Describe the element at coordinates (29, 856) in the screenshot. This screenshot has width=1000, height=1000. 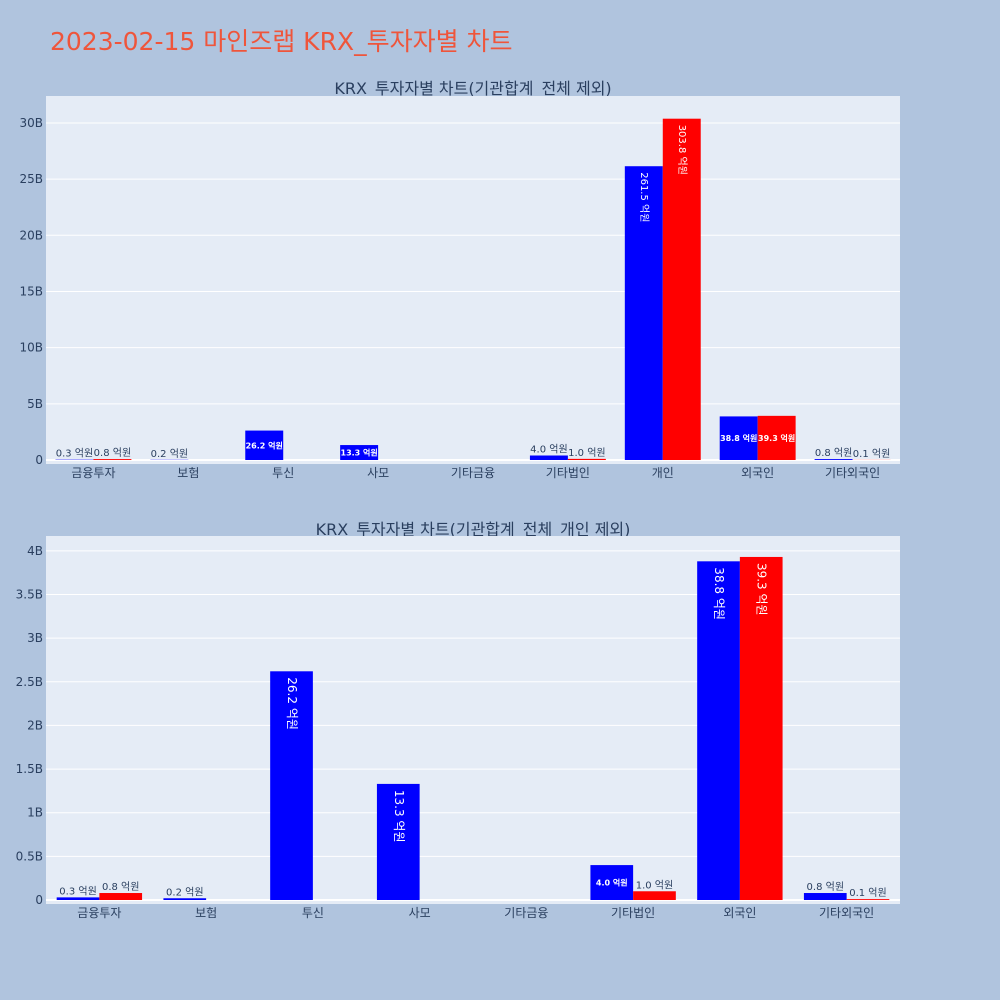
I see `y-tick-label: 0.5B` at that location.